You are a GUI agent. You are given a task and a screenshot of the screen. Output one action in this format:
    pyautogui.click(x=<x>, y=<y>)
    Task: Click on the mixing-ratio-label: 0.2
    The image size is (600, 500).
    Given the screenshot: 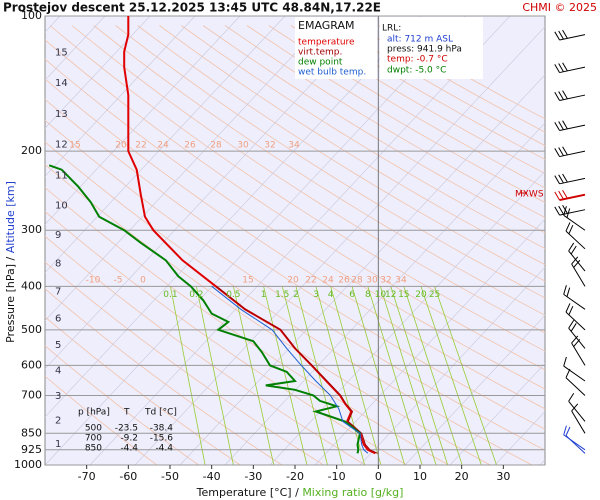 What is the action you would take?
    pyautogui.click(x=196, y=295)
    